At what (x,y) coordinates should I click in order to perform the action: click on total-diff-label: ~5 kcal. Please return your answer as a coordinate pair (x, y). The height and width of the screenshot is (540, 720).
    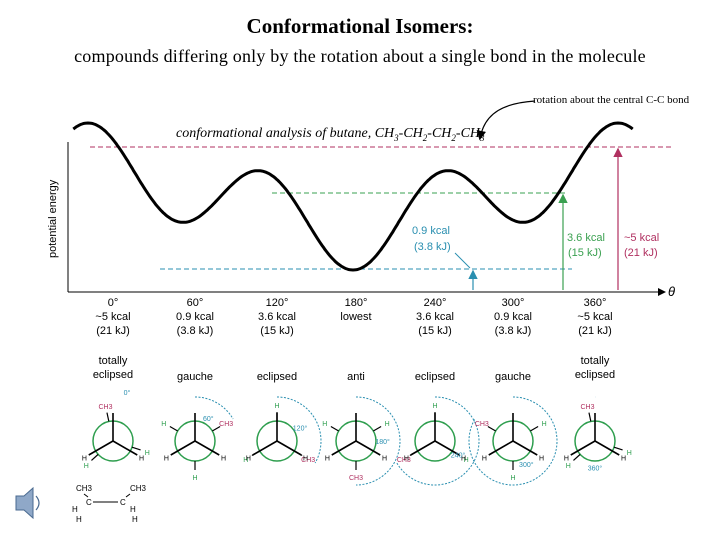
    Looking at the image, I should click on (641, 238).